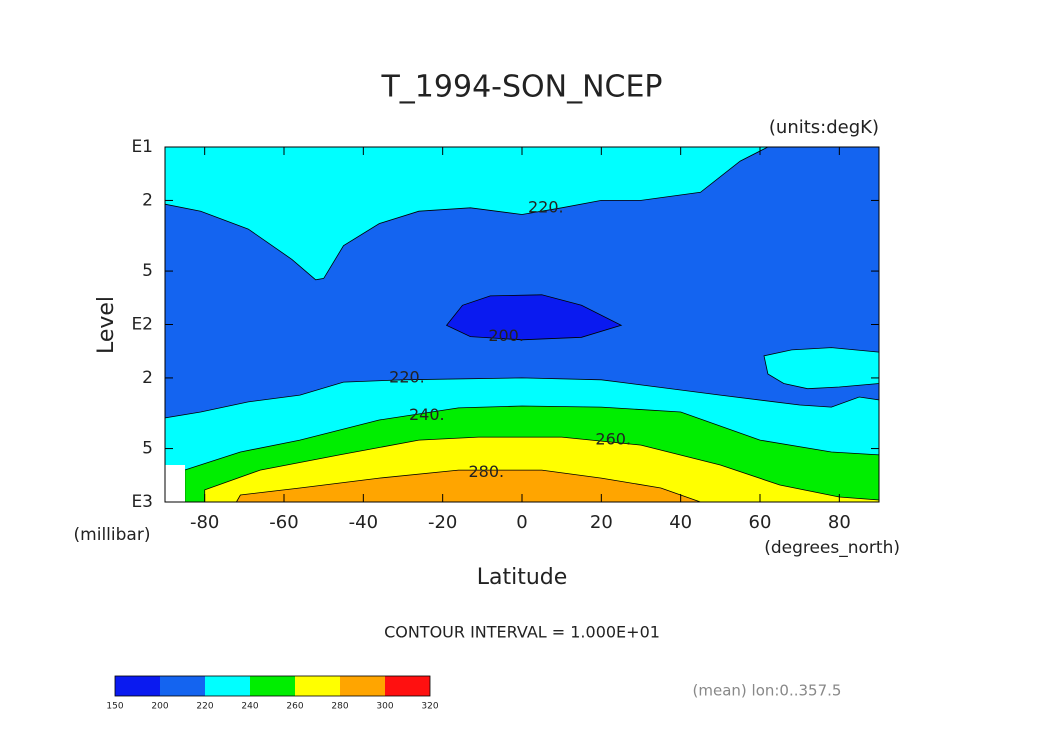 Image resolution: width=1044 pixels, height=739 pixels. I want to click on colorbar-label: 260, so click(294, 707).